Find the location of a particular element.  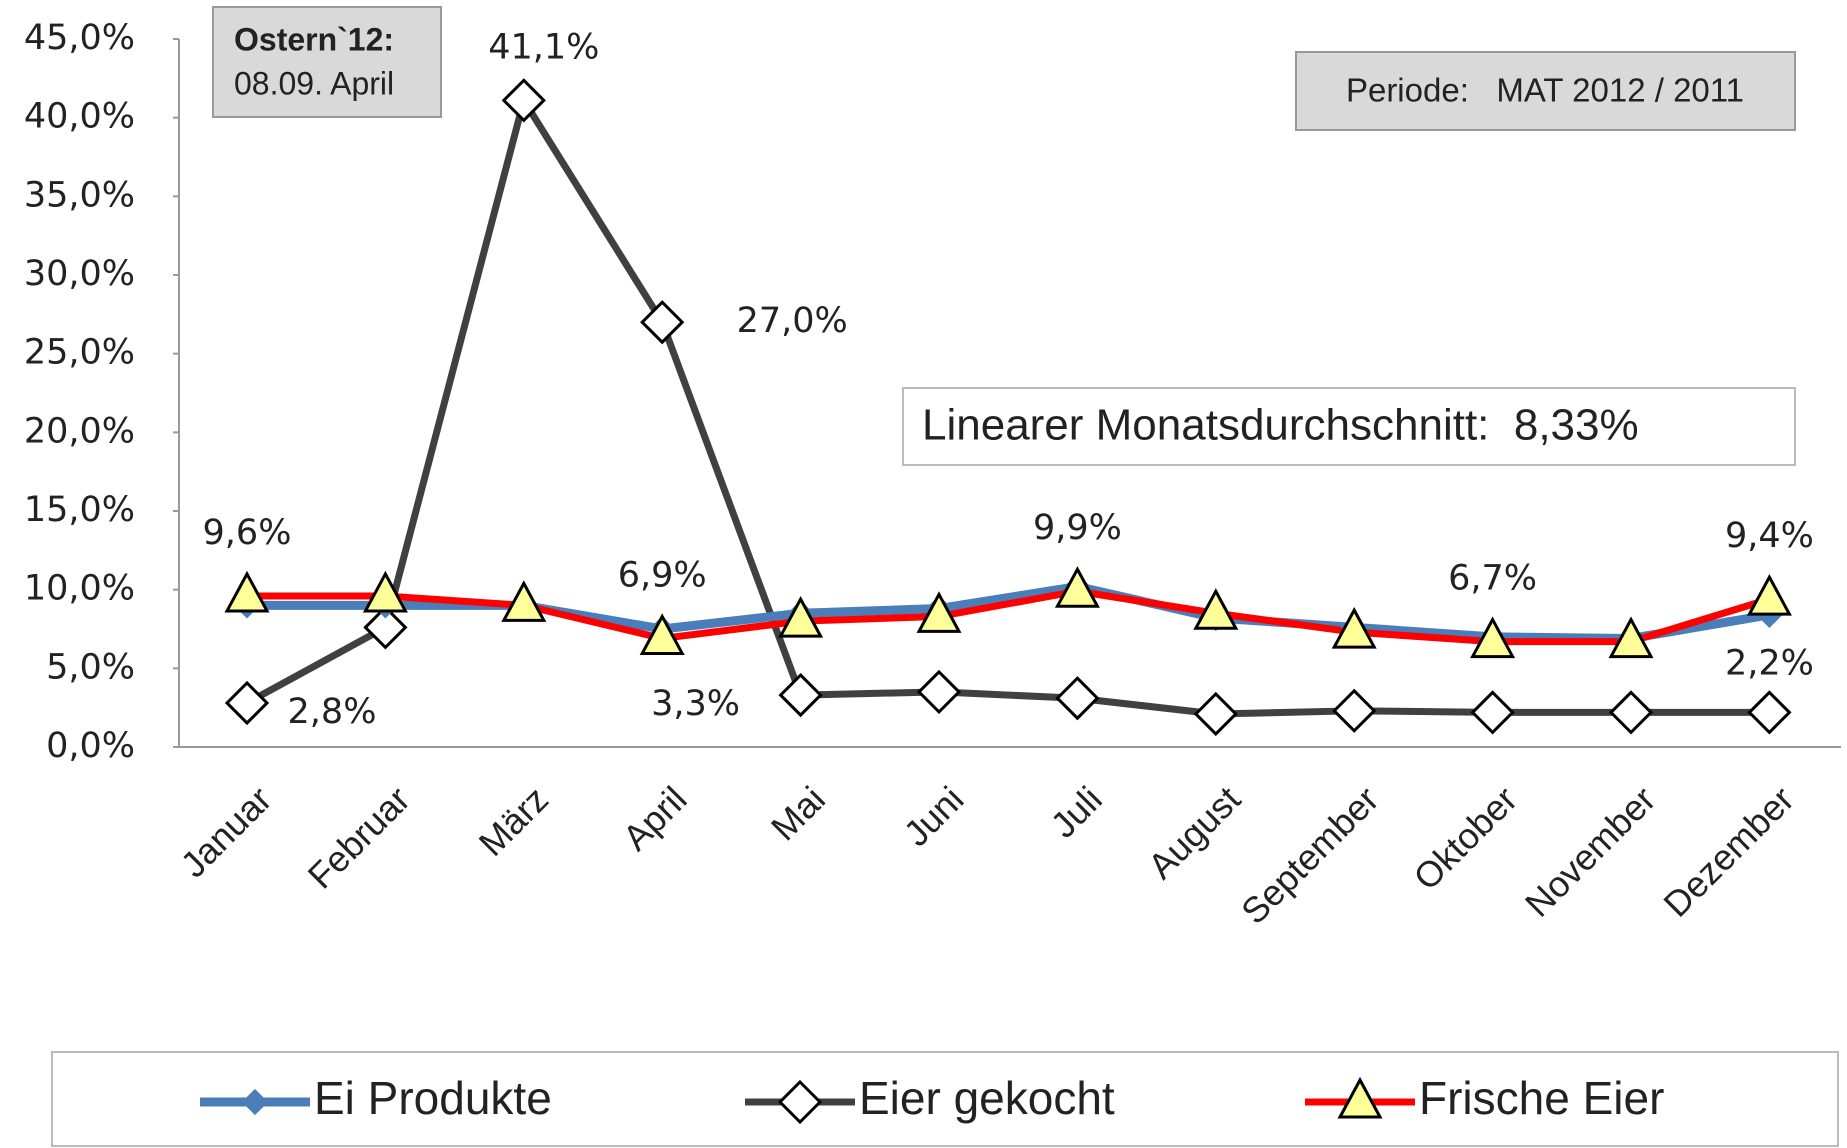

legend-label: Frische Eier is located at coordinates (1541, 1098).